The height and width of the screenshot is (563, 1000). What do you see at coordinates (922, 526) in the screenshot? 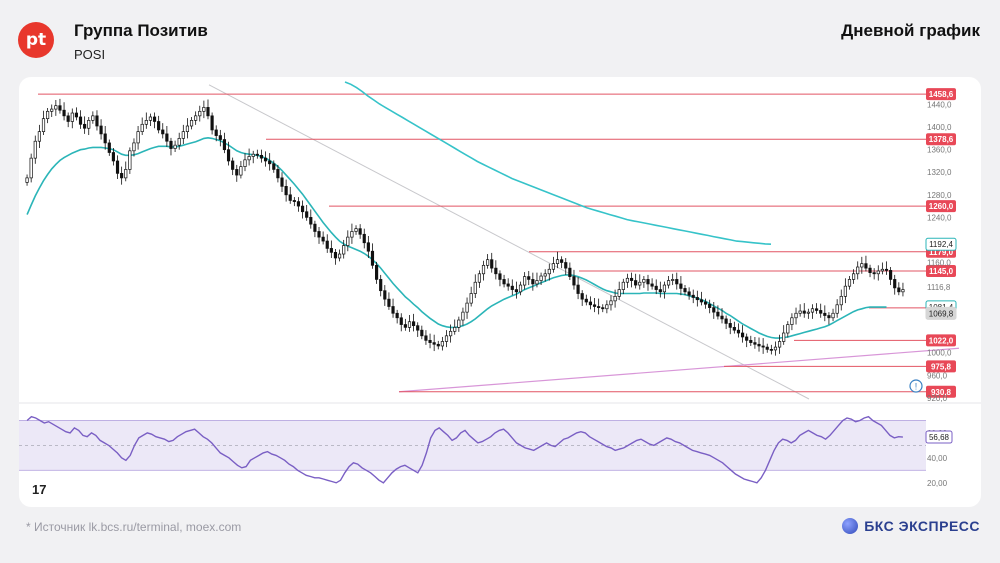
I see `brand-text: БКС ЭКСПРЕСС` at bounding box center [922, 526].